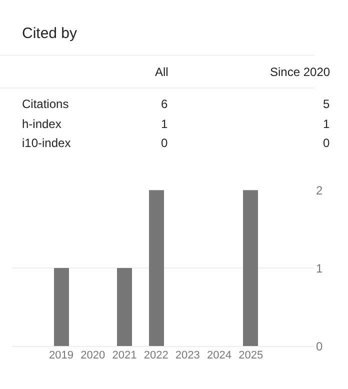  What do you see at coordinates (164, 143) in the screenshot?
I see `text: 0` at bounding box center [164, 143].